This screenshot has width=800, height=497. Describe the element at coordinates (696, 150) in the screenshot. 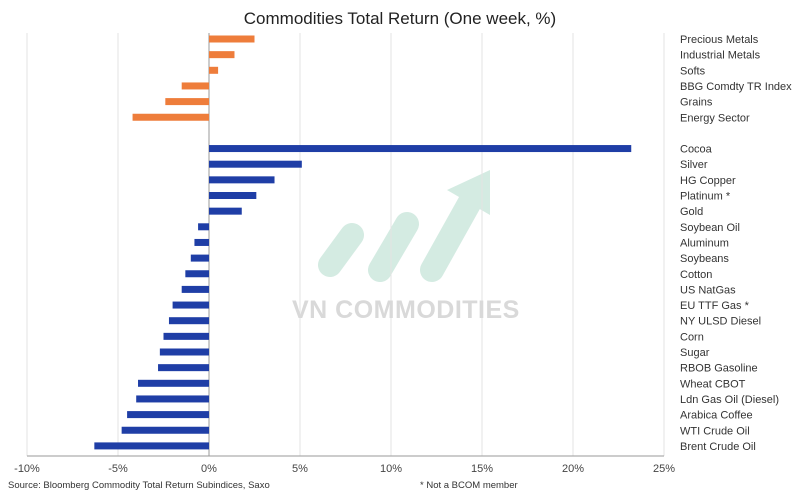

I see `category-label: Cocoa` at that location.